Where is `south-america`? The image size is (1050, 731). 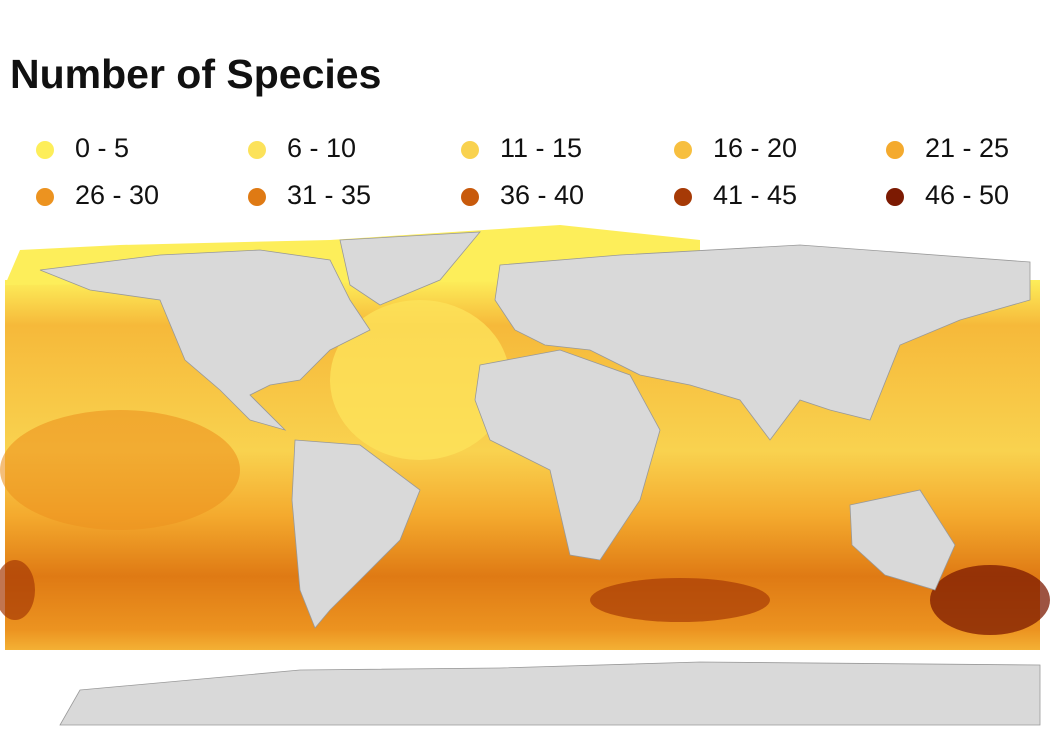
south-america is located at coordinates (356, 534).